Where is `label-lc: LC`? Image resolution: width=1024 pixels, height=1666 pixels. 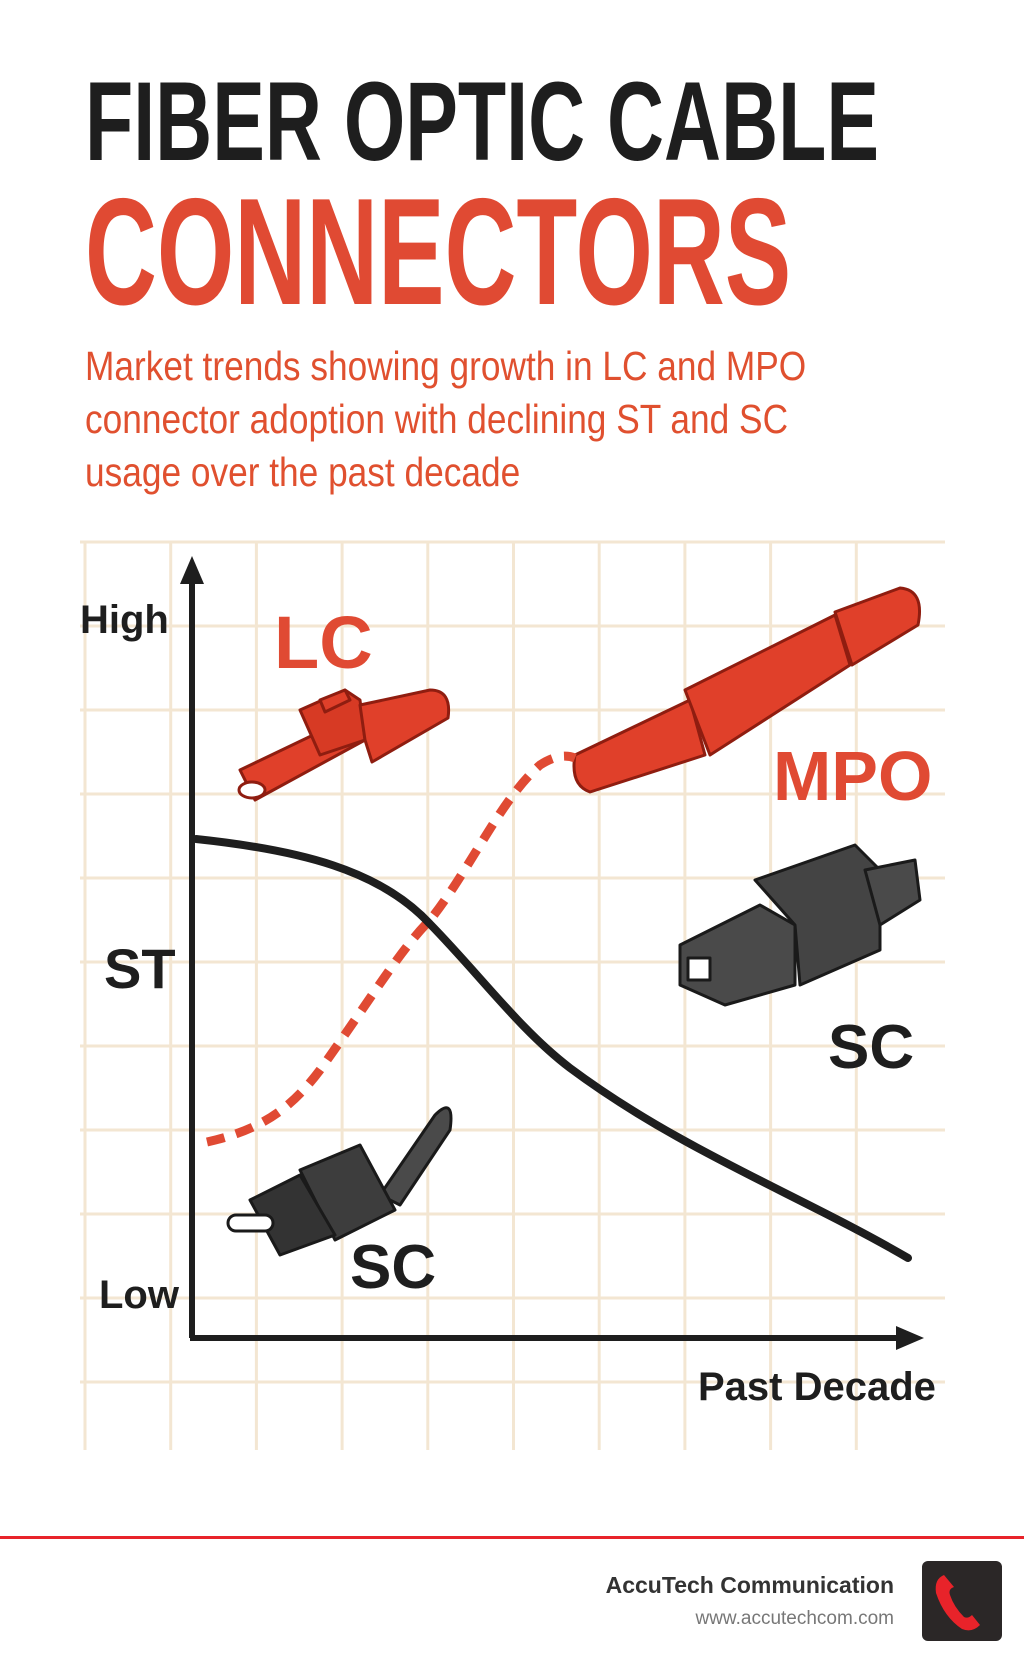
label-lc: LC is located at coordinates (323, 642).